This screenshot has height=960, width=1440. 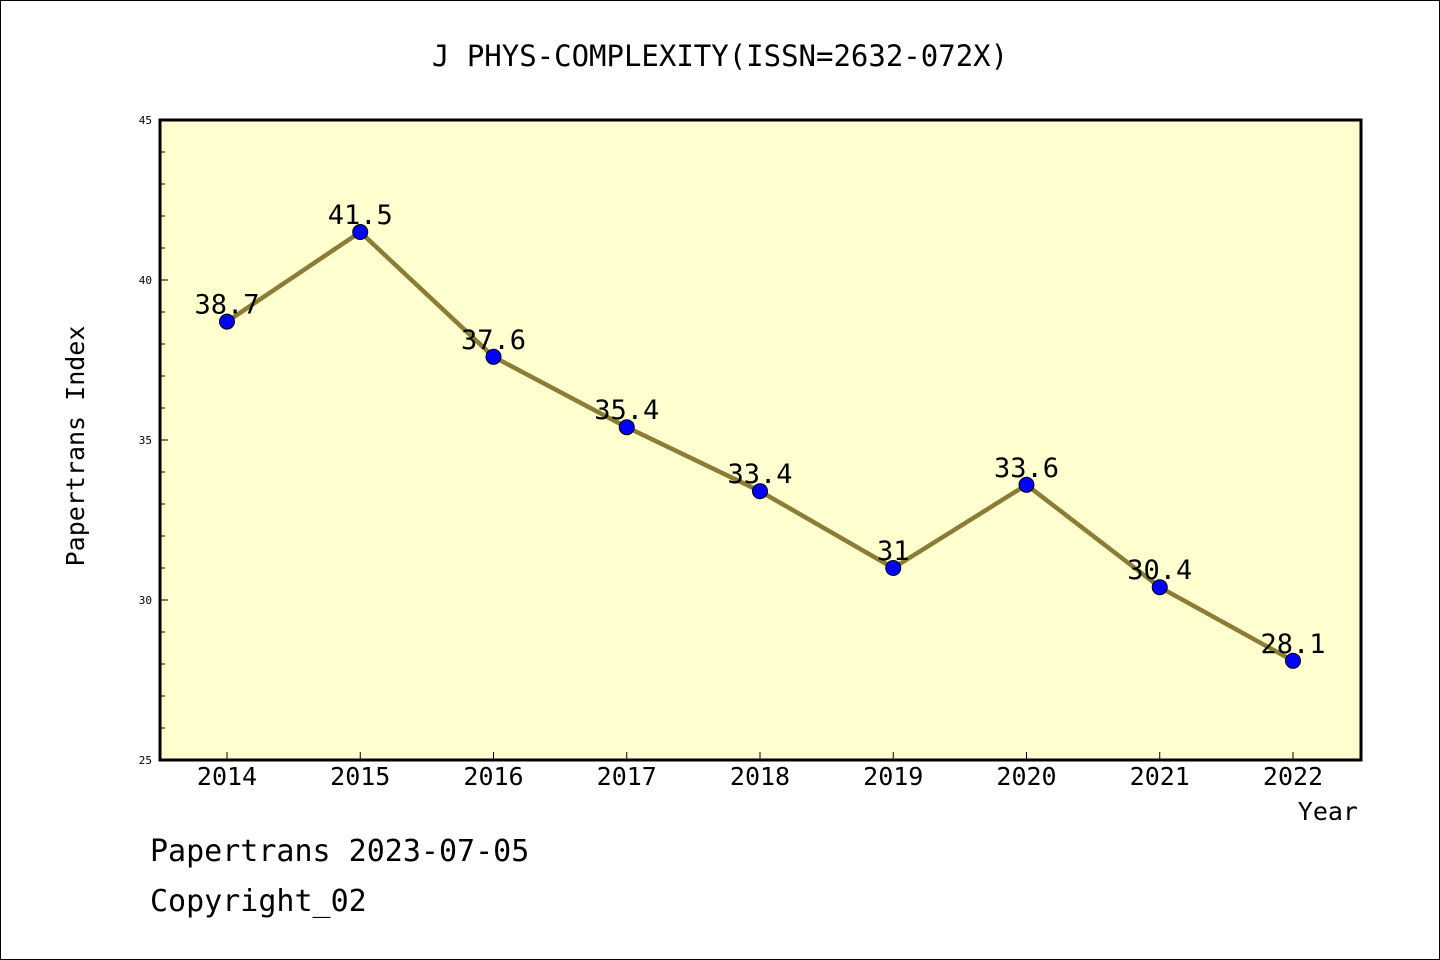 What do you see at coordinates (1026, 468) in the screenshot?
I see `data-label: 33.6` at bounding box center [1026, 468].